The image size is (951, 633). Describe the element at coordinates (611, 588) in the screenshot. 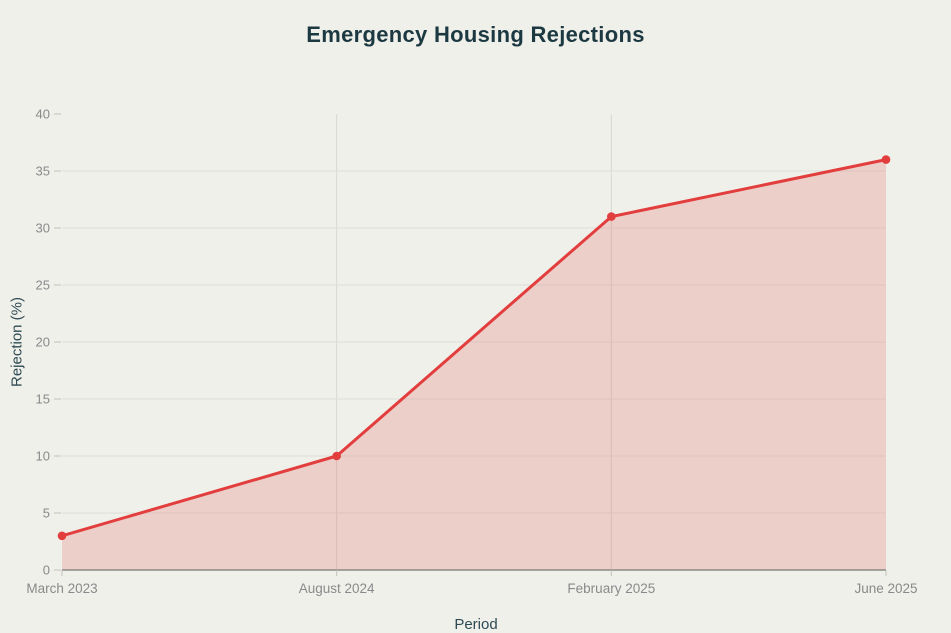

I see `x-tick-label: February 2025` at that location.